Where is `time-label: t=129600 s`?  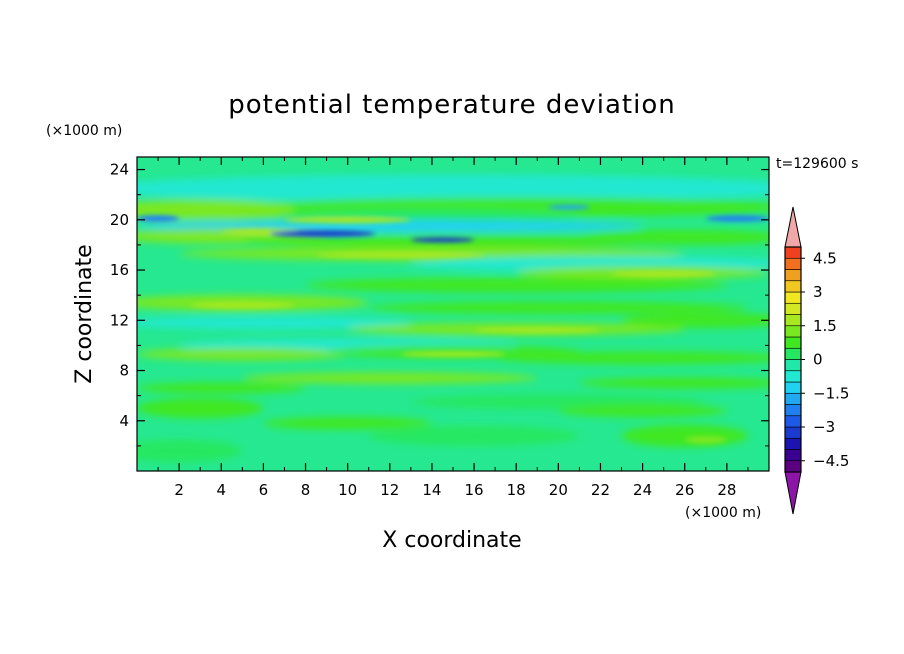 time-label: t=129600 s is located at coordinates (817, 164).